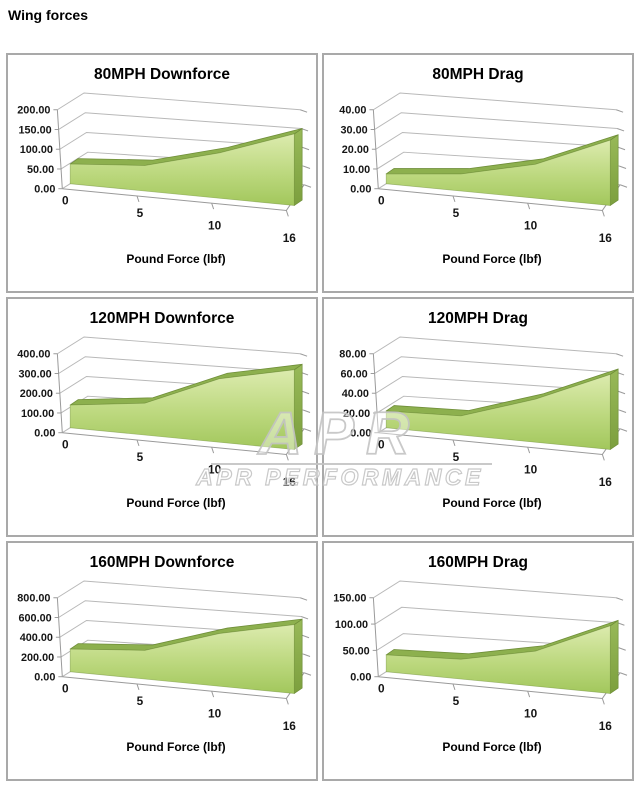 This screenshot has height=791, width=640. What do you see at coordinates (356, 170) in the screenshot?
I see `svg-text: 10.00` at bounding box center [356, 170].